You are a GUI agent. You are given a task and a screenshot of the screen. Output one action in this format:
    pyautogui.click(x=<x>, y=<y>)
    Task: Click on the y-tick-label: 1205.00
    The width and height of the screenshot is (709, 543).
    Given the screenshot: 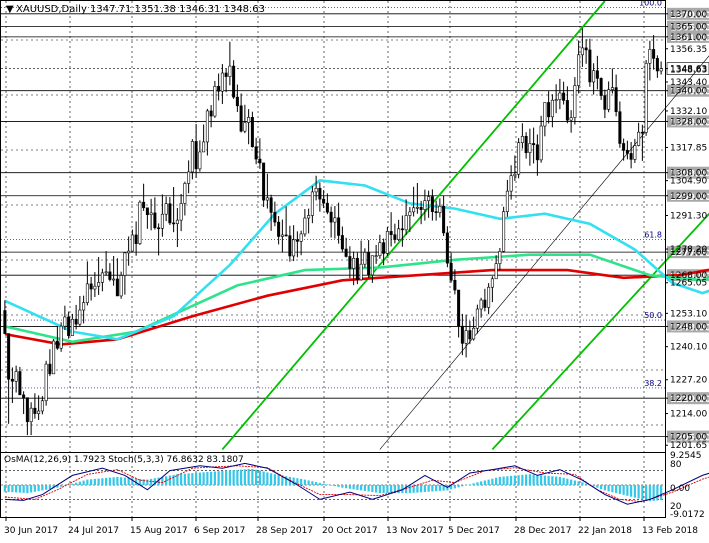 What is the action you would take?
    pyautogui.click(x=688, y=438)
    